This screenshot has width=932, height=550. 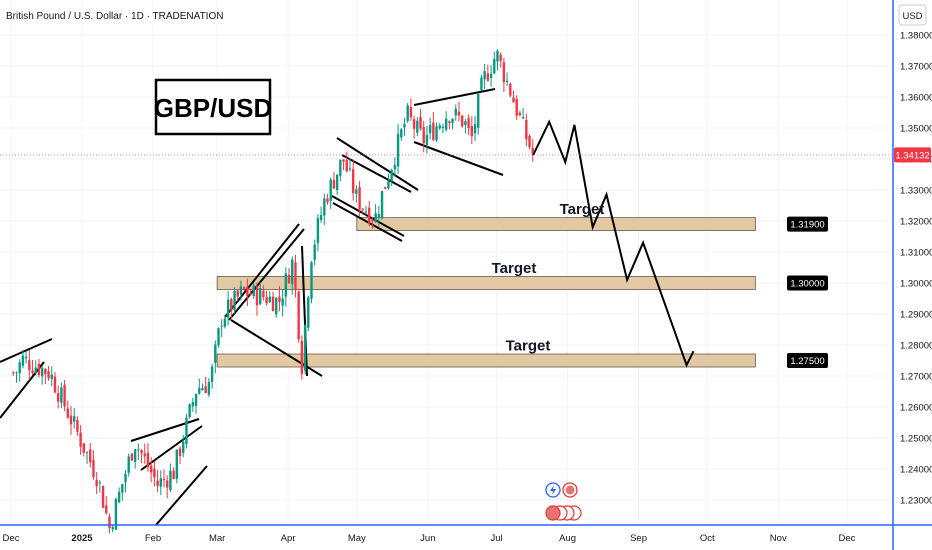 I want to click on pair-label-box: GBP/USD, so click(x=213, y=107).